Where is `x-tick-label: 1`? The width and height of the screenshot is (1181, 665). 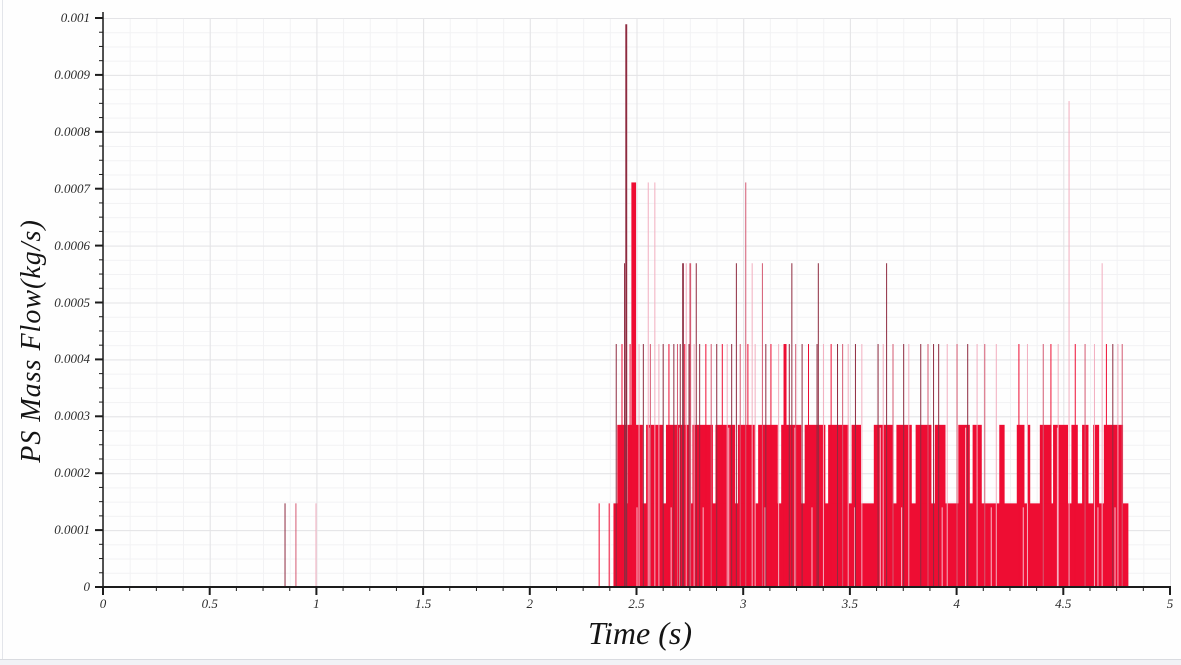 x-tick-label: 1 is located at coordinates (316, 603).